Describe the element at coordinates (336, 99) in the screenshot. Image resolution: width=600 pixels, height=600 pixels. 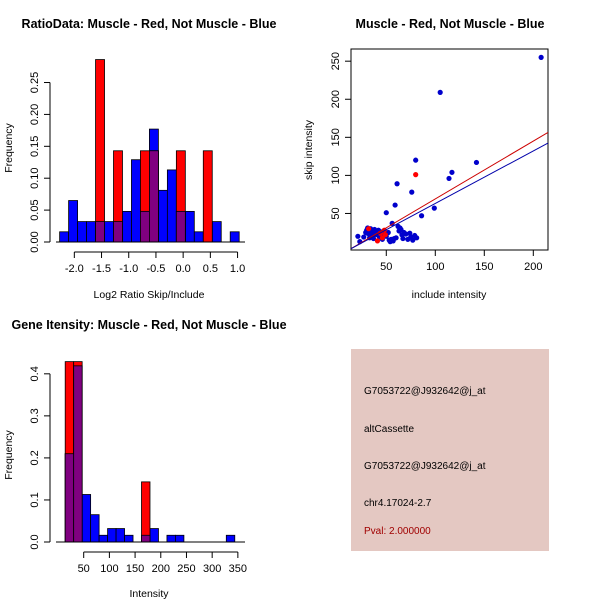
I see `y-tick-label: 200` at that location.